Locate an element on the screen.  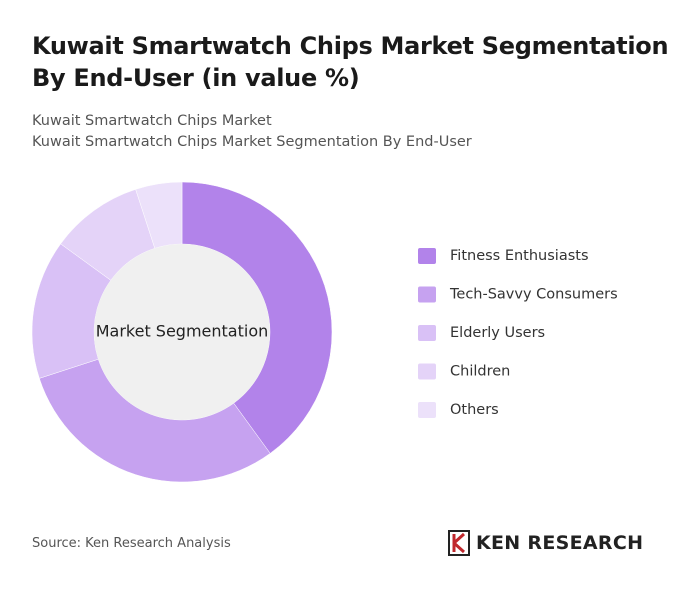
logo: KEN RESEARCH is located at coordinates (545, 543).